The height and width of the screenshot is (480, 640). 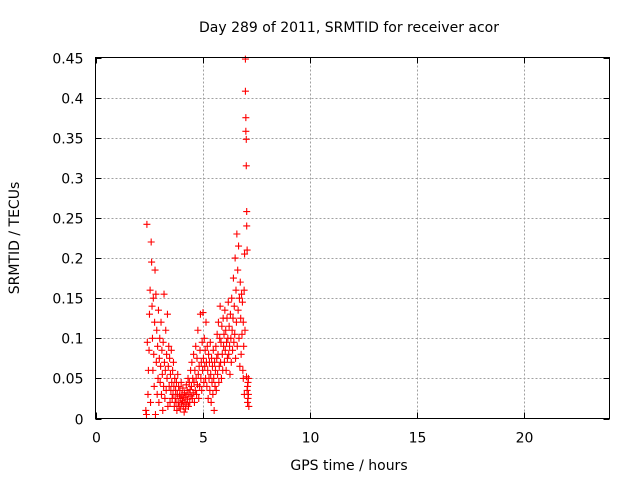 What do you see at coordinates (67, 220) in the screenshot?
I see `y-tick-label: 0.25` at bounding box center [67, 220].